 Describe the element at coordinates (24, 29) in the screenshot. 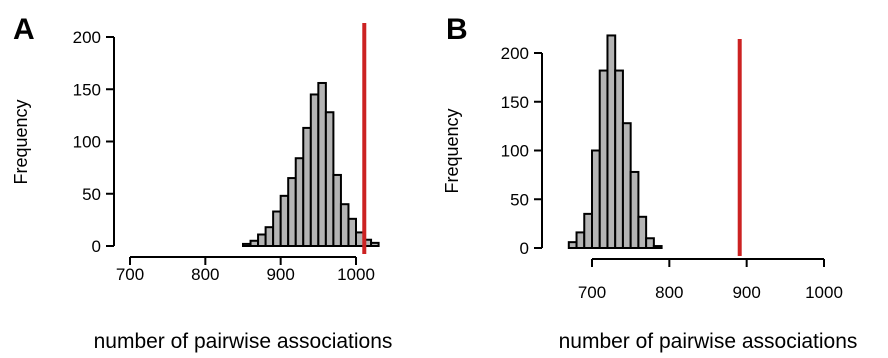

I see `panel-label: A` at that location.